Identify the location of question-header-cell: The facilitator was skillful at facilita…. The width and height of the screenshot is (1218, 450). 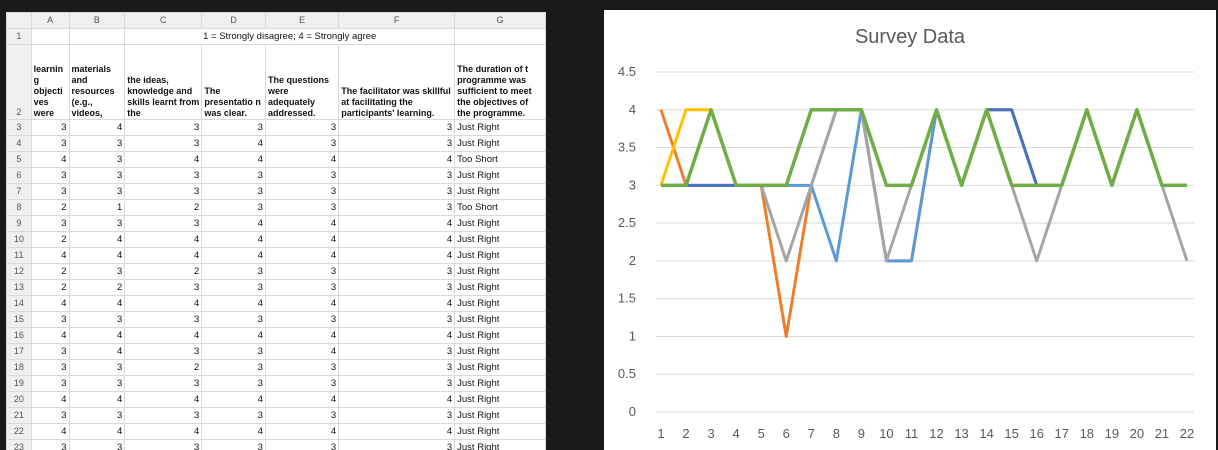
(397, 82).